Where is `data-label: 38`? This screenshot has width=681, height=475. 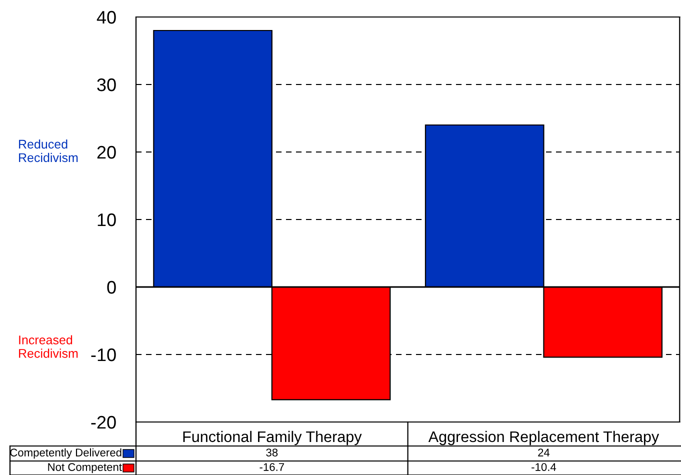
data-label: 38 is located at coordinates (272, 452).